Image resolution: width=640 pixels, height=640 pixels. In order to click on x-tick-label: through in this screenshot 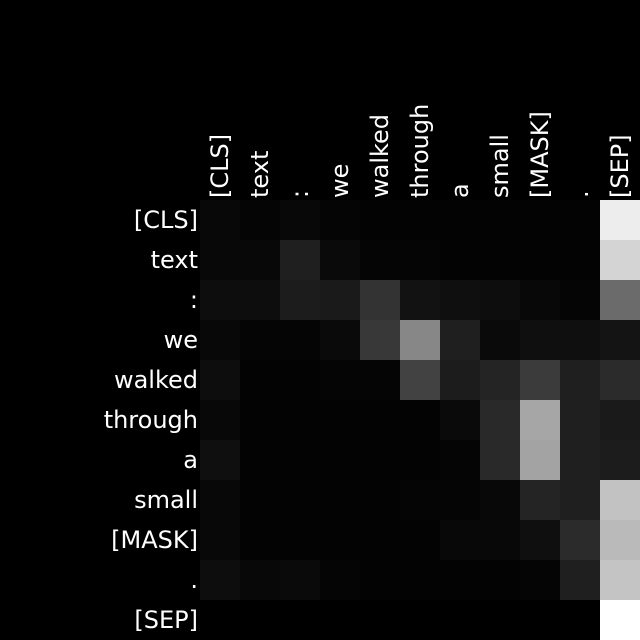, I will do `click(420, 151)`.